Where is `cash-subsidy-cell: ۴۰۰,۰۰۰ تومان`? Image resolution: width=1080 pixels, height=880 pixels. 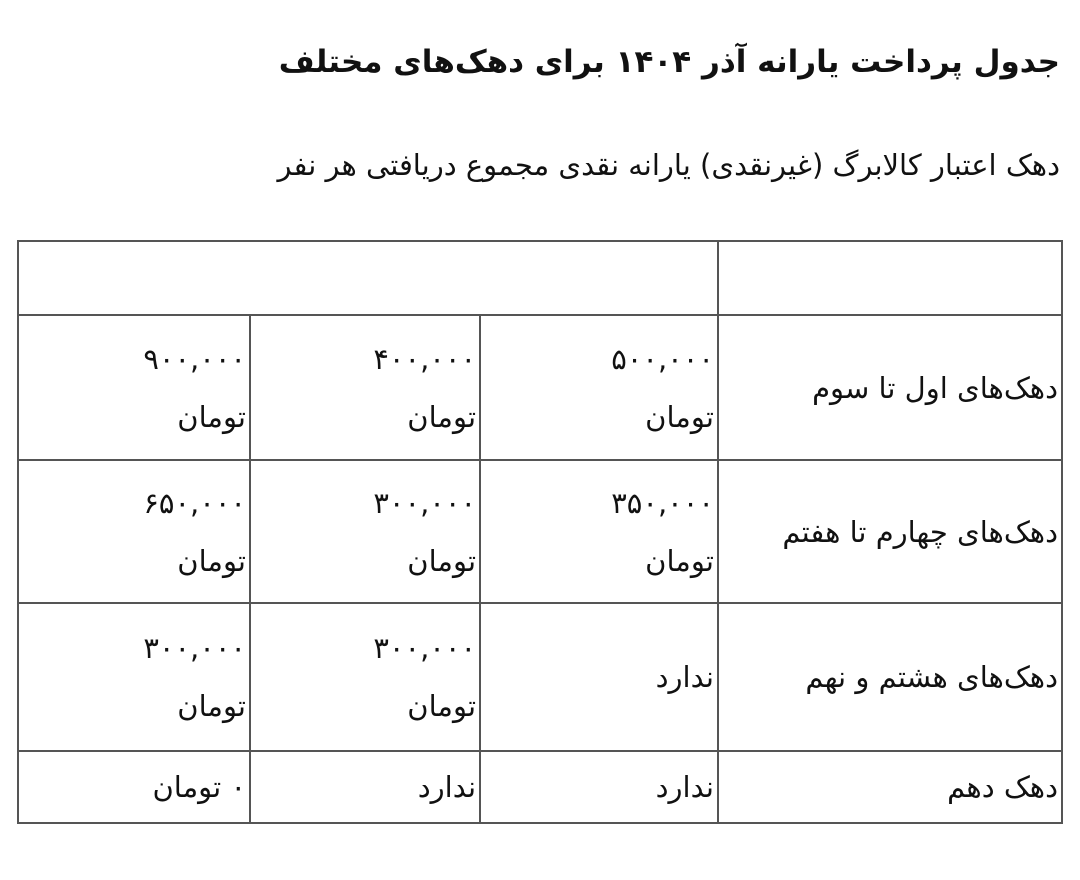
cash-subsidy-cell: ۴۰۰,۰۰۰ تومان is located at coordinates (365, 387).